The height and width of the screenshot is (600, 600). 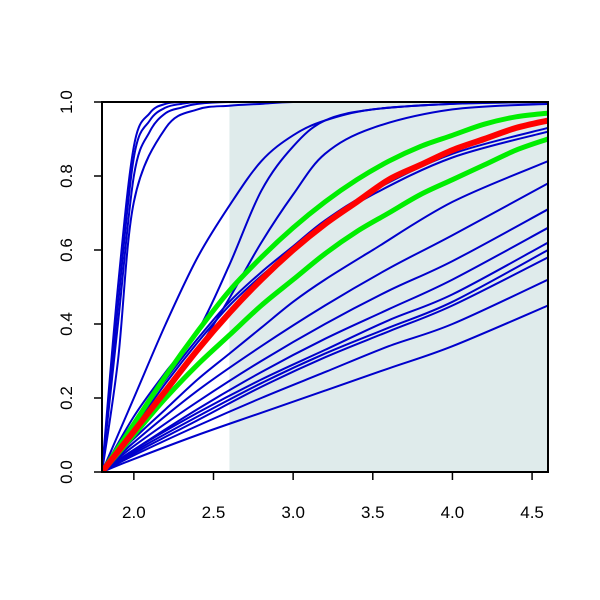 I want to click on y-tick-label-3: 0.4, so click(x=66, y=324).